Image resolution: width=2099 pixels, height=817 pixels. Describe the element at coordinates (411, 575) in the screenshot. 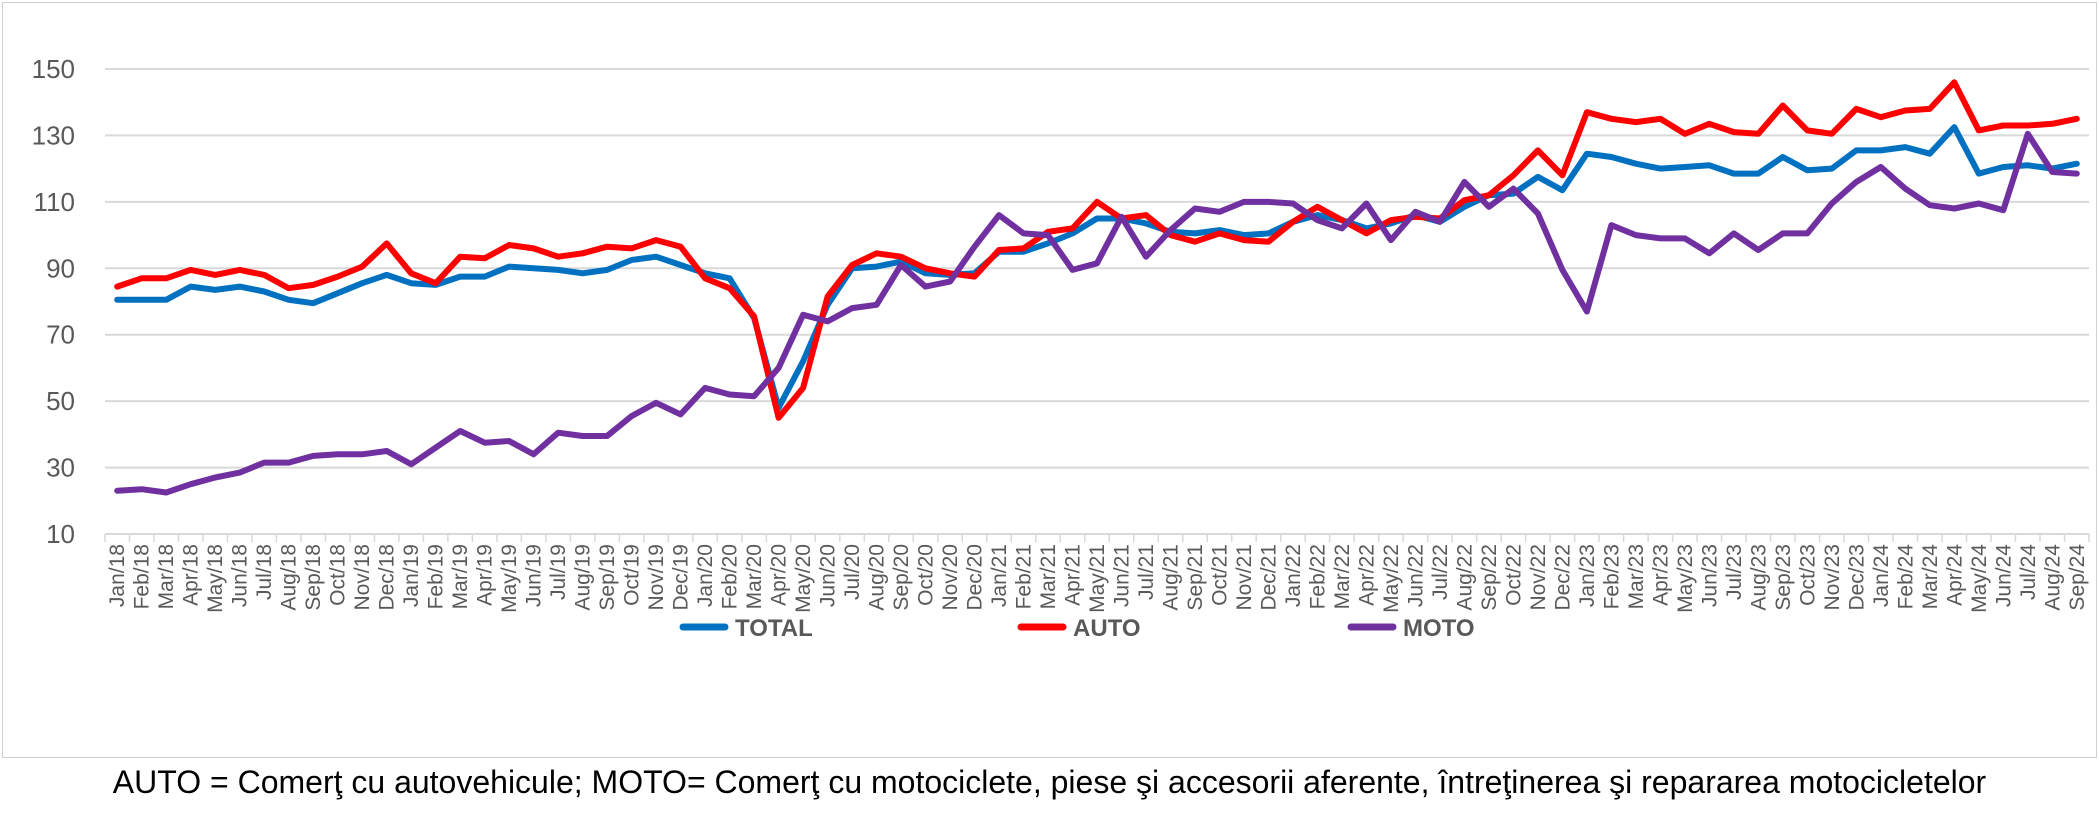

I see `x-tick-label: Jan/19` at that location.